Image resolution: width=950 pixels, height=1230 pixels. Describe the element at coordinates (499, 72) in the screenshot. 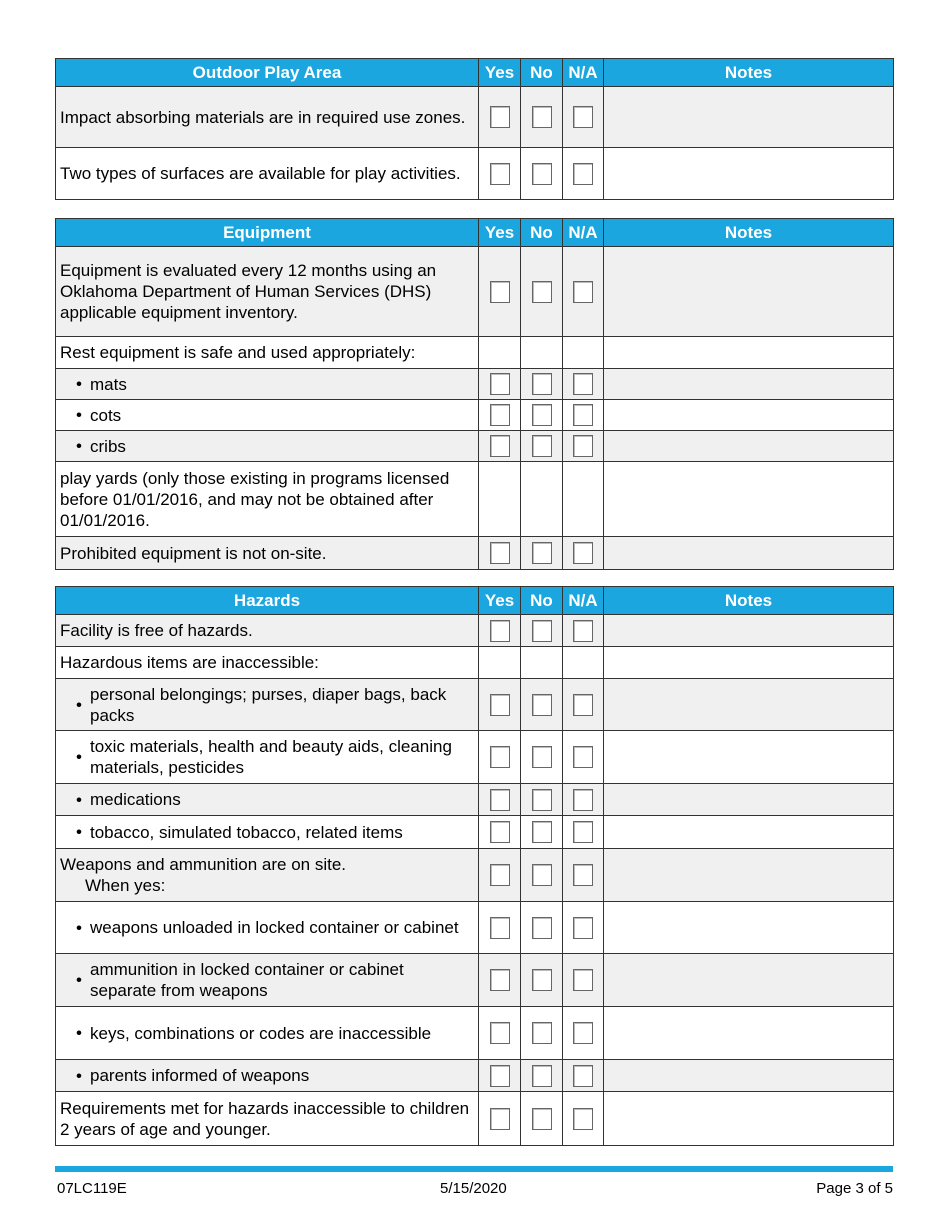

I see `yes-header: Yes` at that location.